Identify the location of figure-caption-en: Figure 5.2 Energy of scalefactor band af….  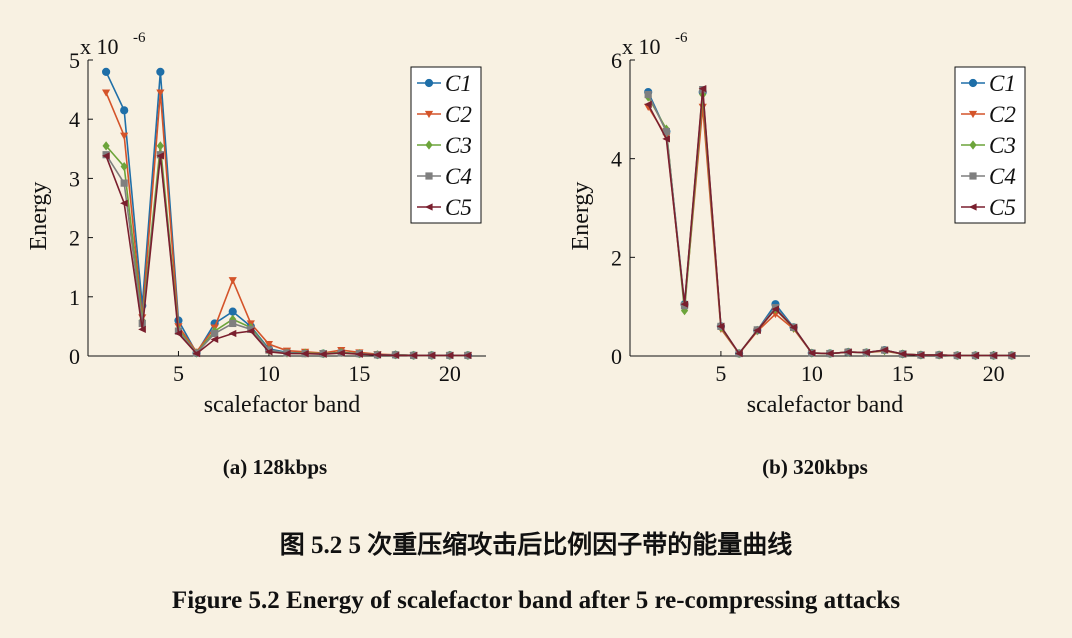
(536, 600).